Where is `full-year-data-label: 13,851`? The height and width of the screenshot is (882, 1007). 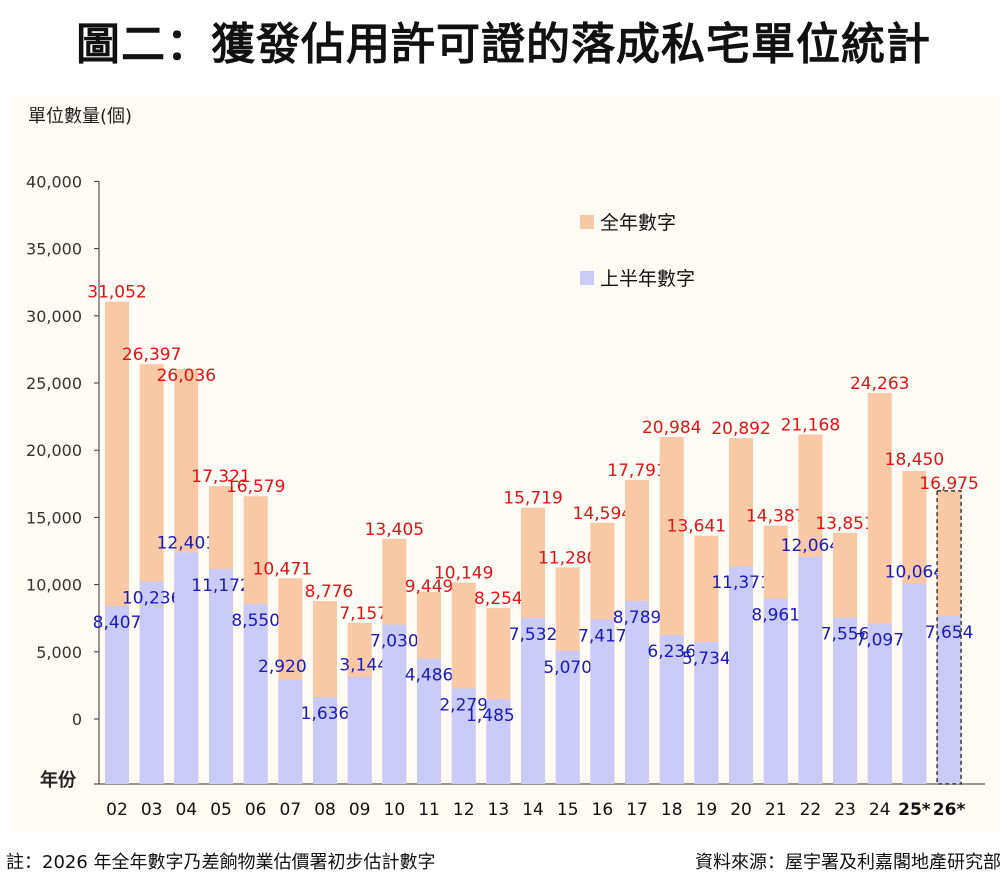 full-year-data-label: 13,851 is located at coordinates (844, 524).